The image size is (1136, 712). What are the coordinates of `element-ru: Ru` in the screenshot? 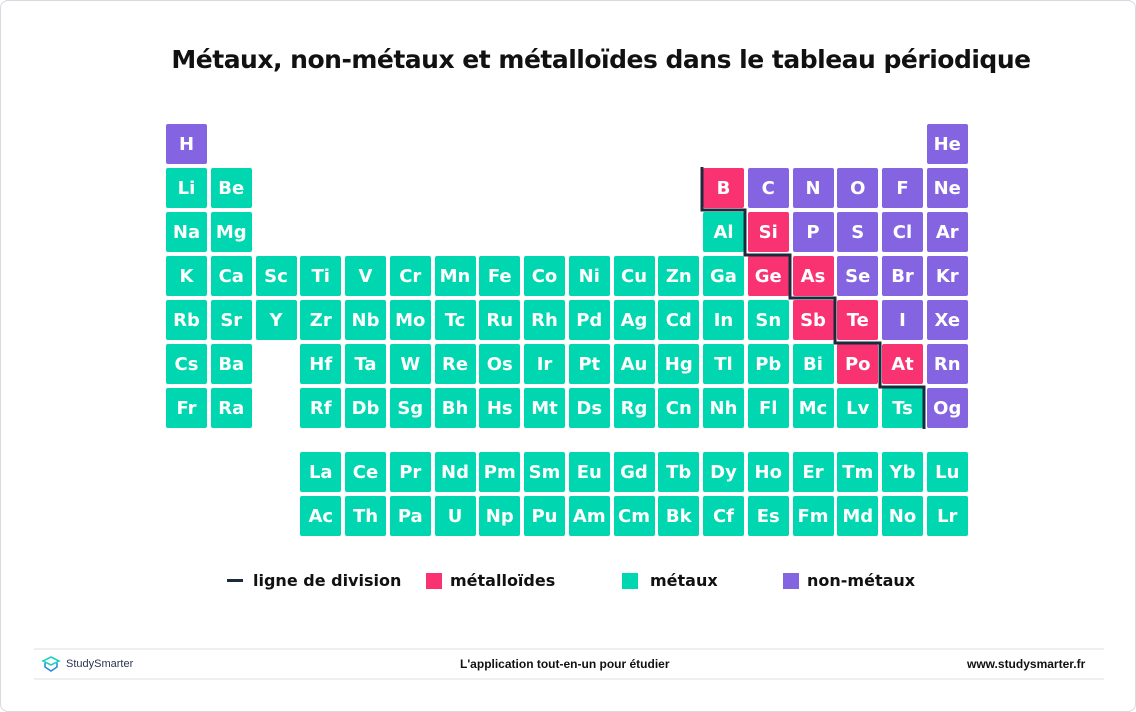 It's located at (500, 320).